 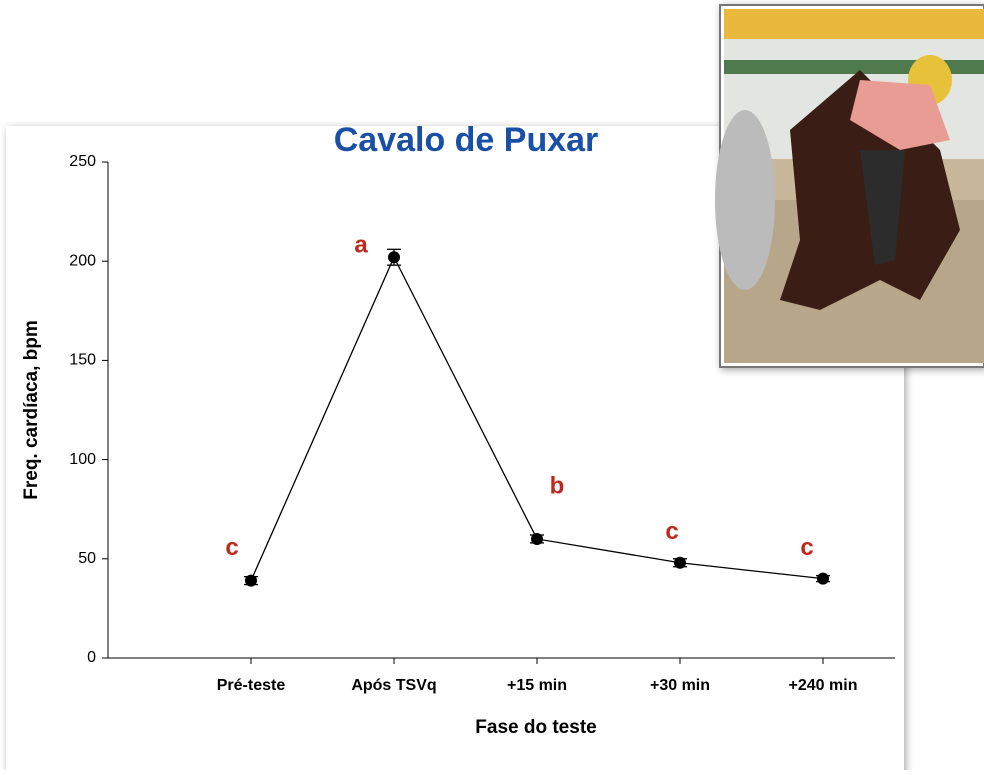 What do you see at coordinates (82, 161) in the screenshot?
I see `y-tick-label: 250` at bounding box center [82, 161].